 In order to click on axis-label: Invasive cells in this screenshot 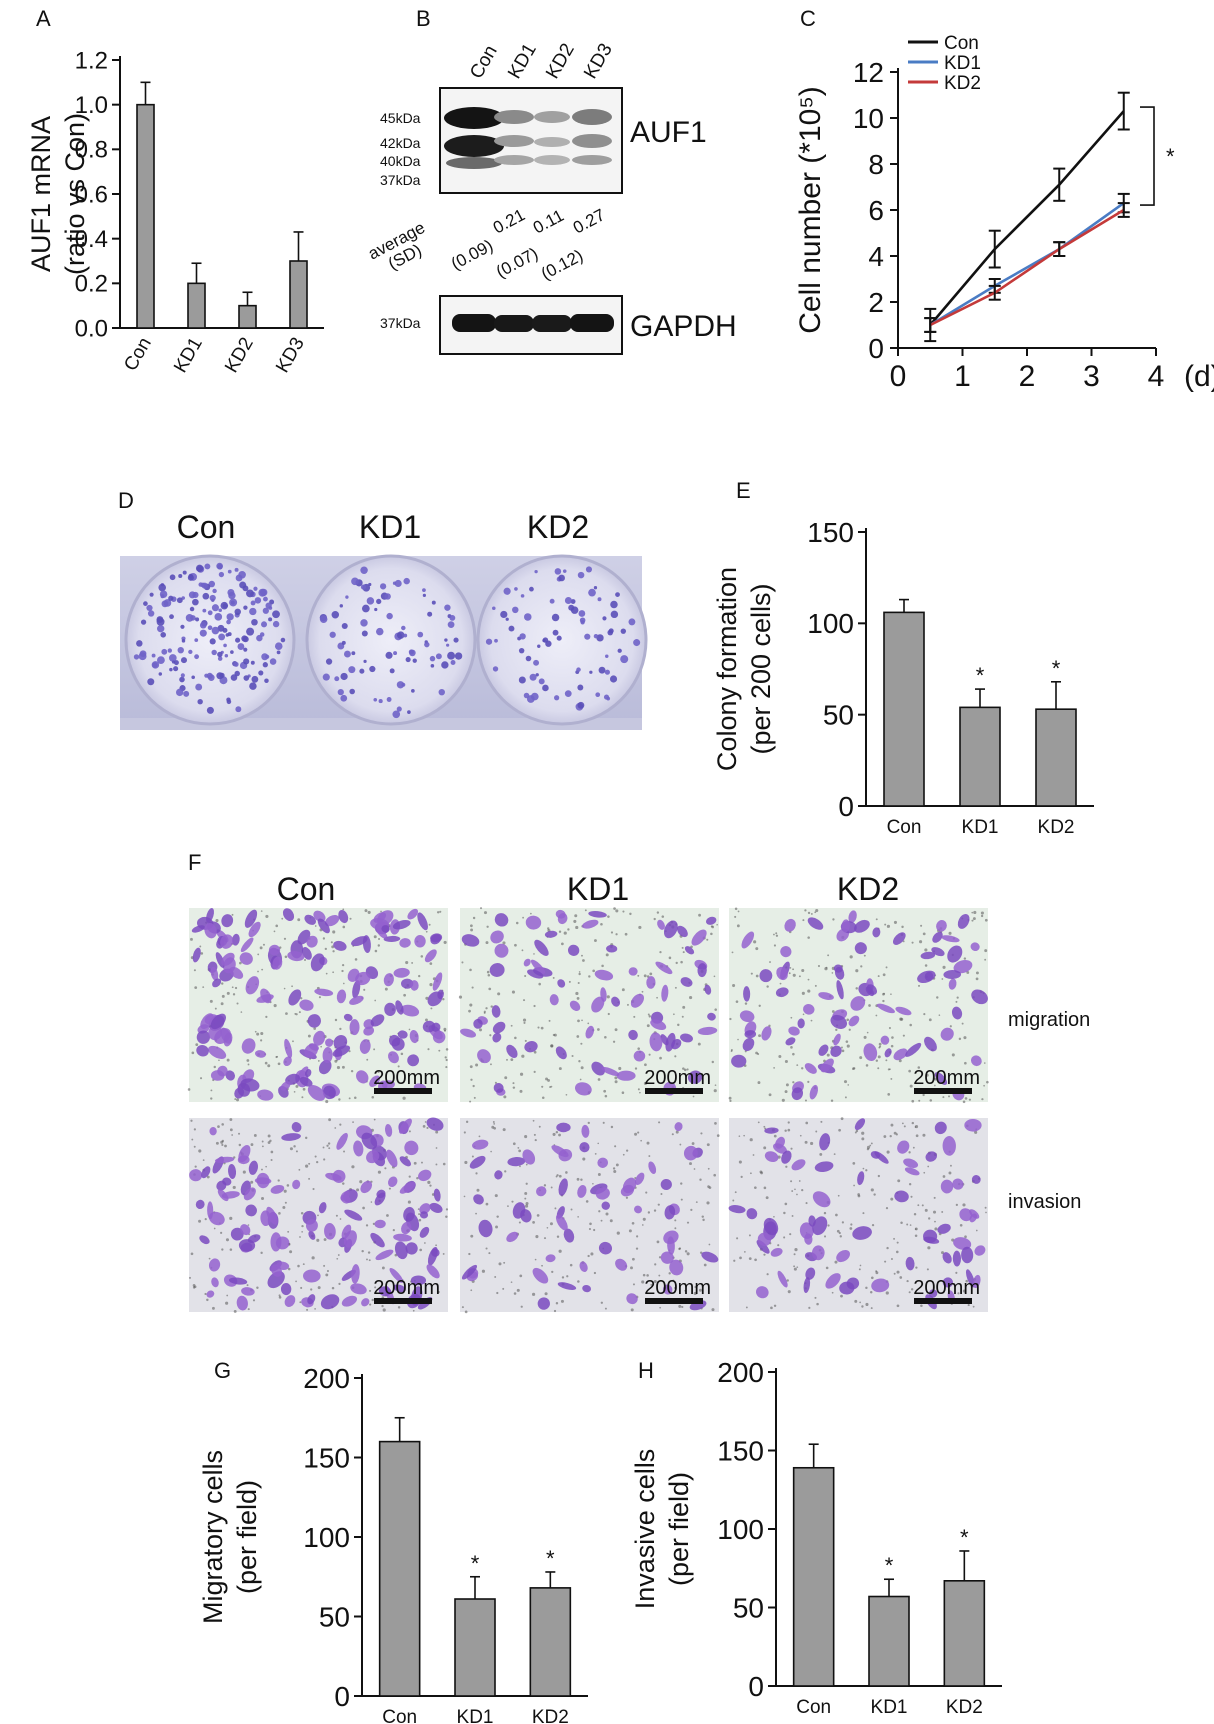, I will do `click(645, 1529)`.